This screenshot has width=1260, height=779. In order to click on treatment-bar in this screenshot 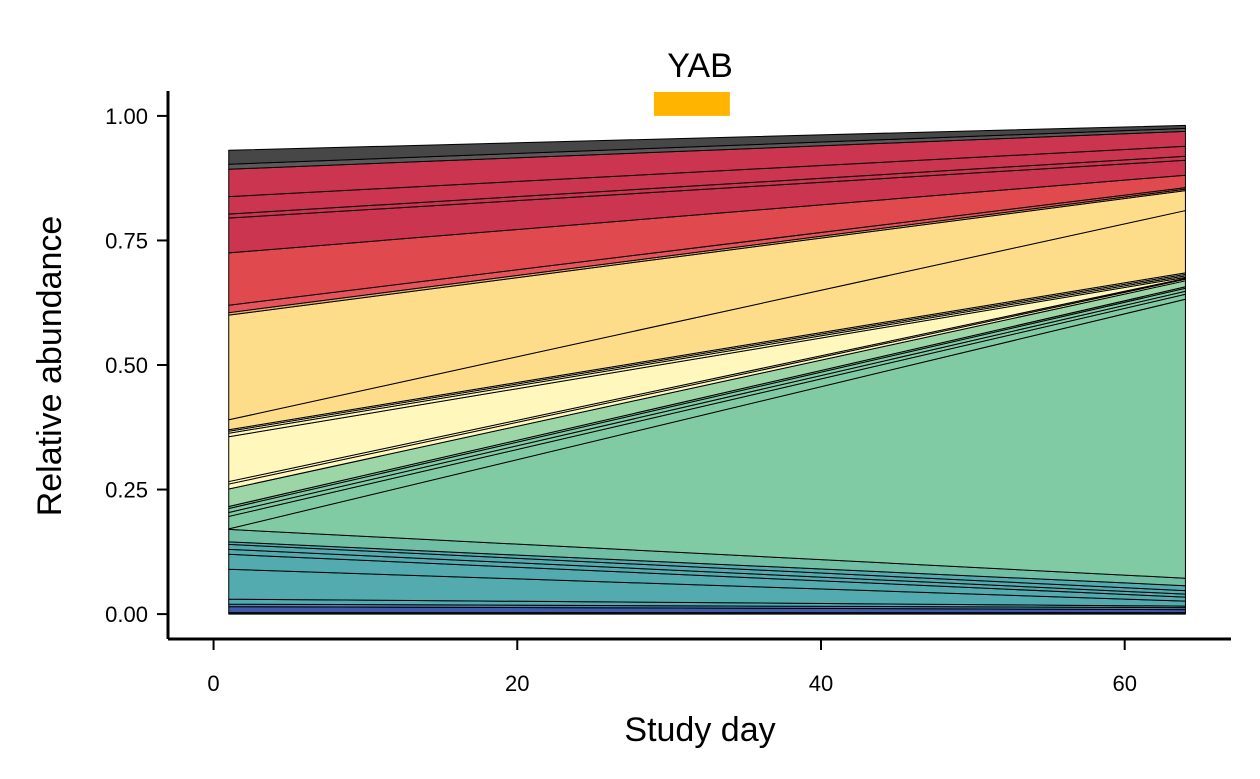, I will do `click(691, 104)`.